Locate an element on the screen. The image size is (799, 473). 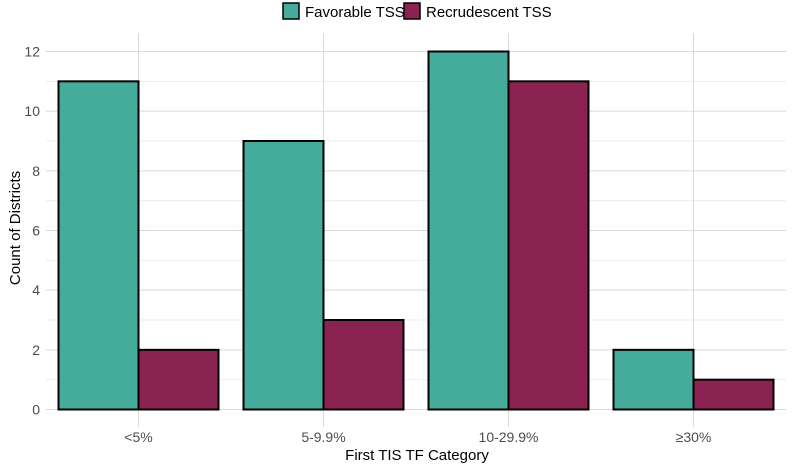
y-axis-title: Count of Districts is located at coordinates (15, 228).